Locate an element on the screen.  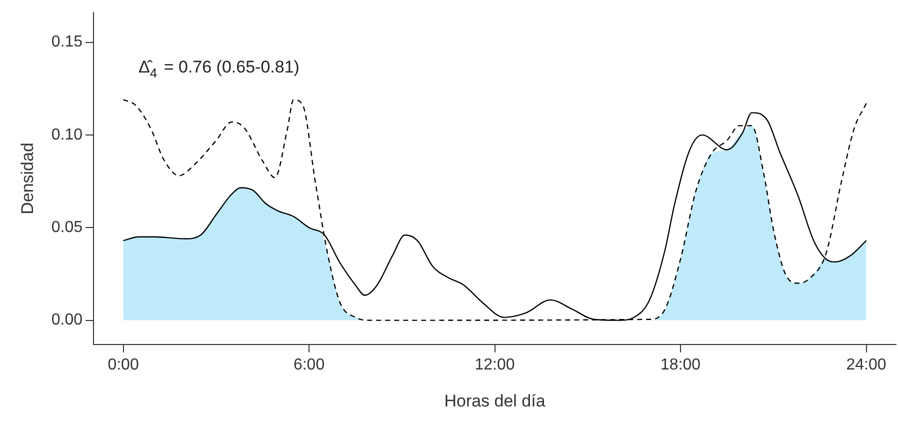
x-tick-label: 12:00 is located at coordinates (494, 365).